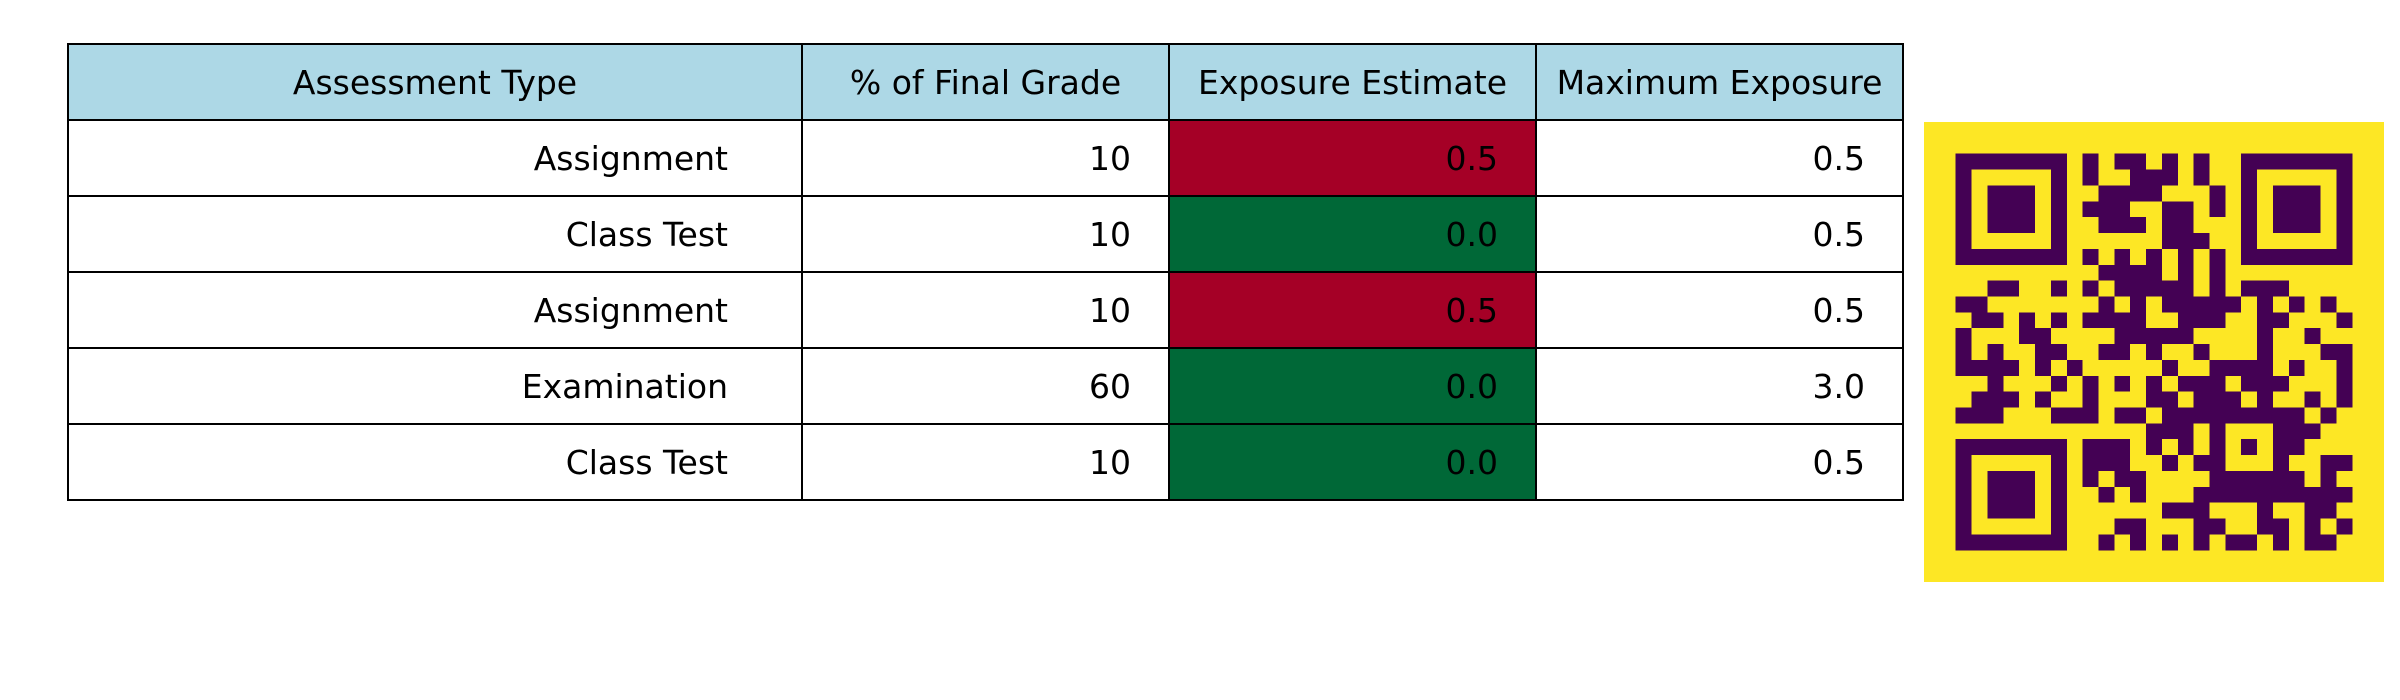  Describe the element at coordinates (1352, 82) in the screenshot. I see `header-exposure-estimate: Exposure Estimate` at that location.